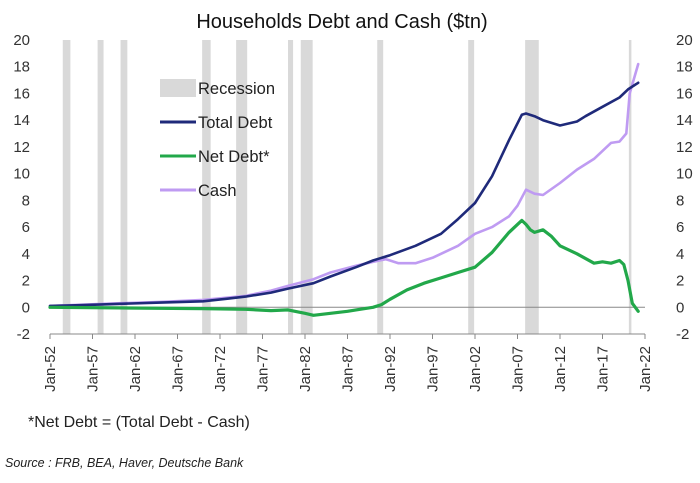 The image size is (700, 483). Describe the element at coordinates (680, 307) in the screenshot. I see `y-tick-right-1: 0` at that location.